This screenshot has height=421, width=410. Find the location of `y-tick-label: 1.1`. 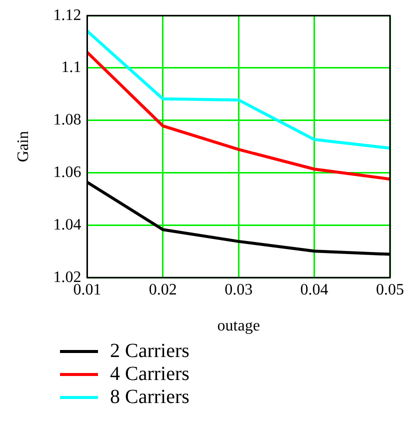

y-tick-label: 1.1 is located at coordinates (71, 67).